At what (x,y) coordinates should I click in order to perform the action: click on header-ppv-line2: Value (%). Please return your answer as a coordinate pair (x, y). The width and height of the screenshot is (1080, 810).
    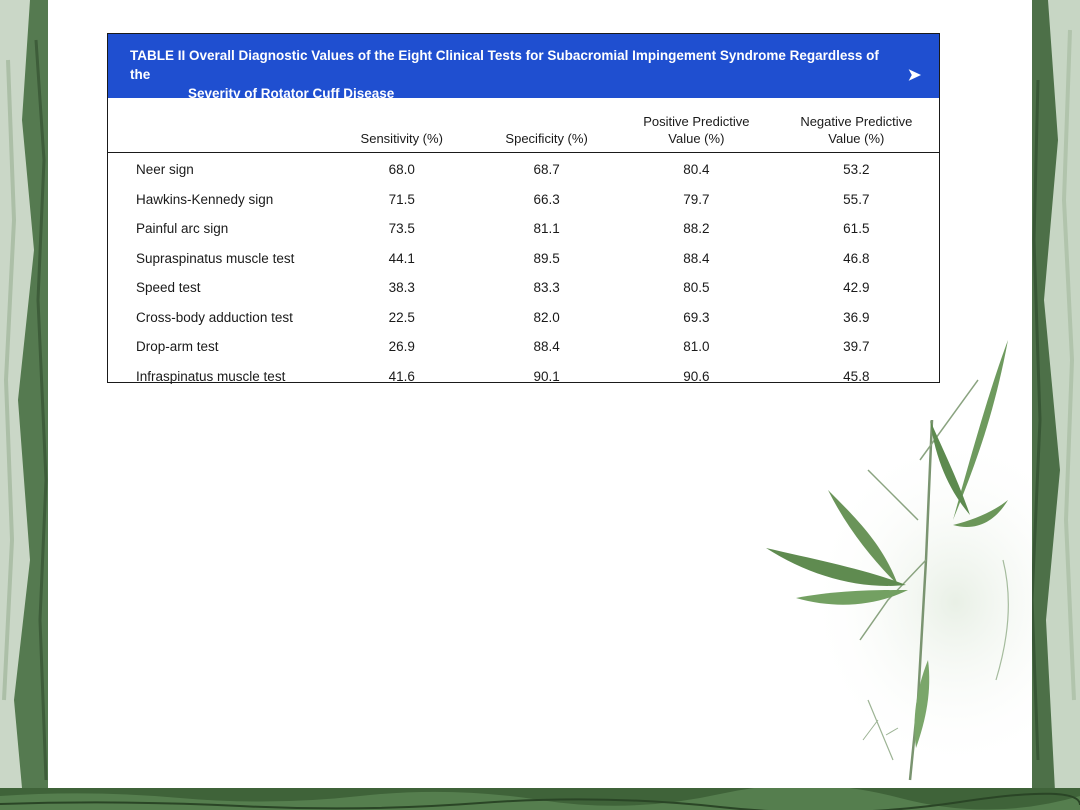
    Looking at the image, I should click on (696, 138).